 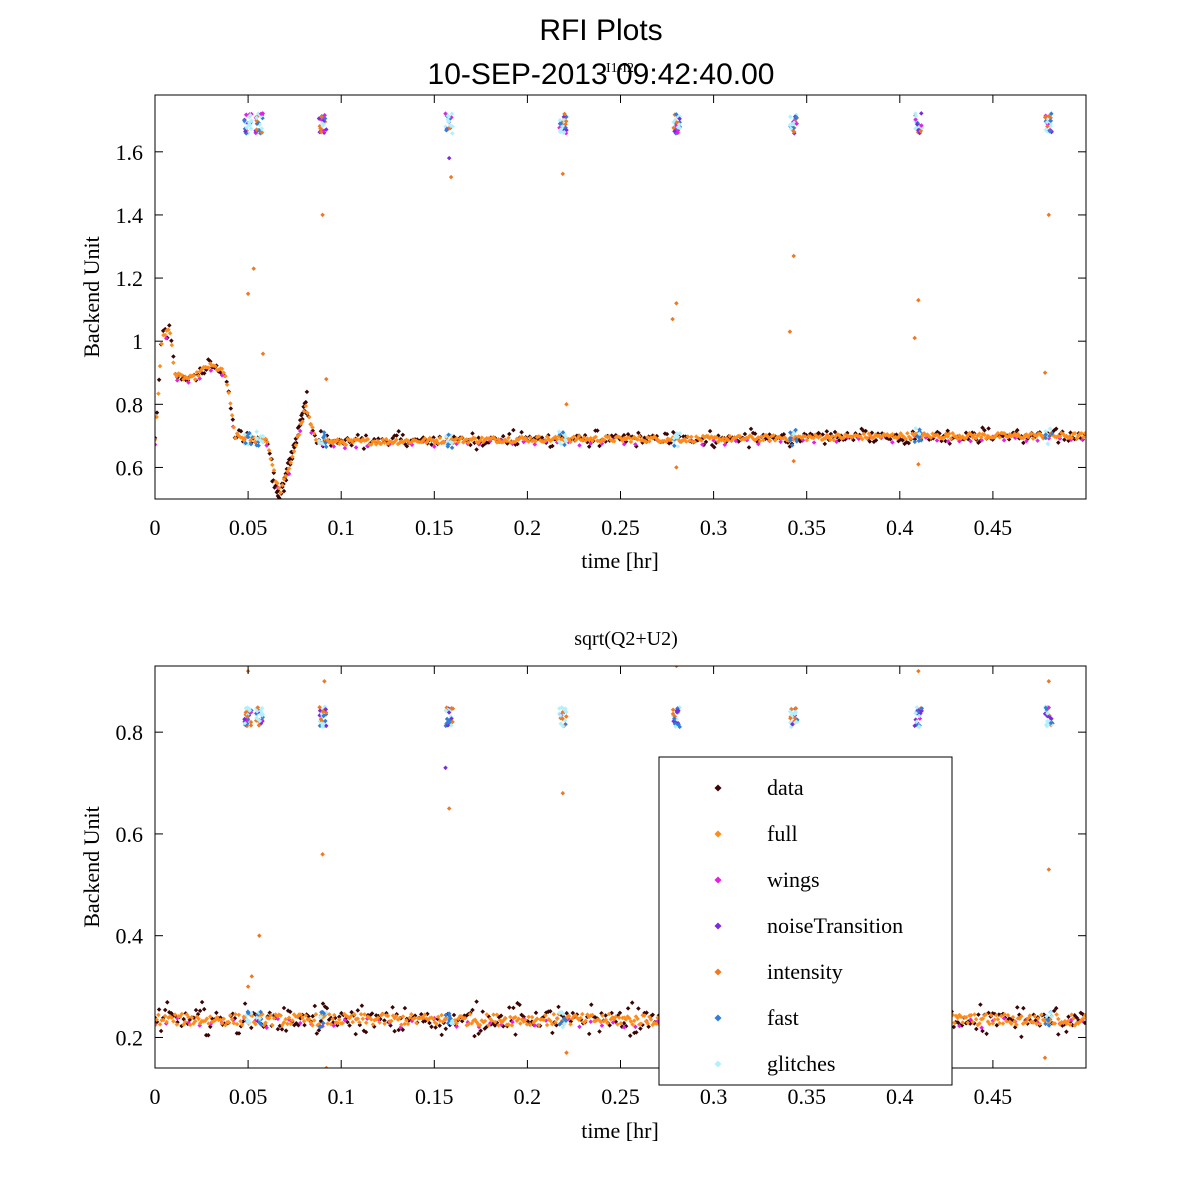 I want to click on y-axis-label: Backend Unit, so click(x=91, y=867).